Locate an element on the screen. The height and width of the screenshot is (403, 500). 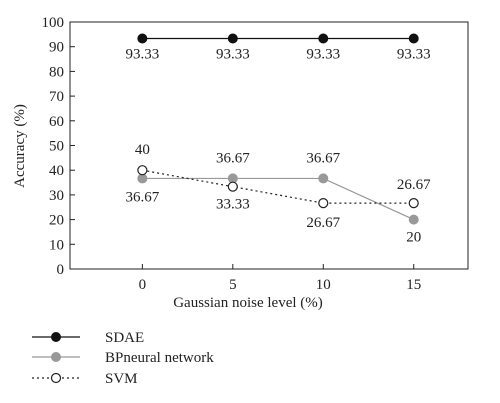
y-tick-label: 10 is located at coordinates (56, 245).